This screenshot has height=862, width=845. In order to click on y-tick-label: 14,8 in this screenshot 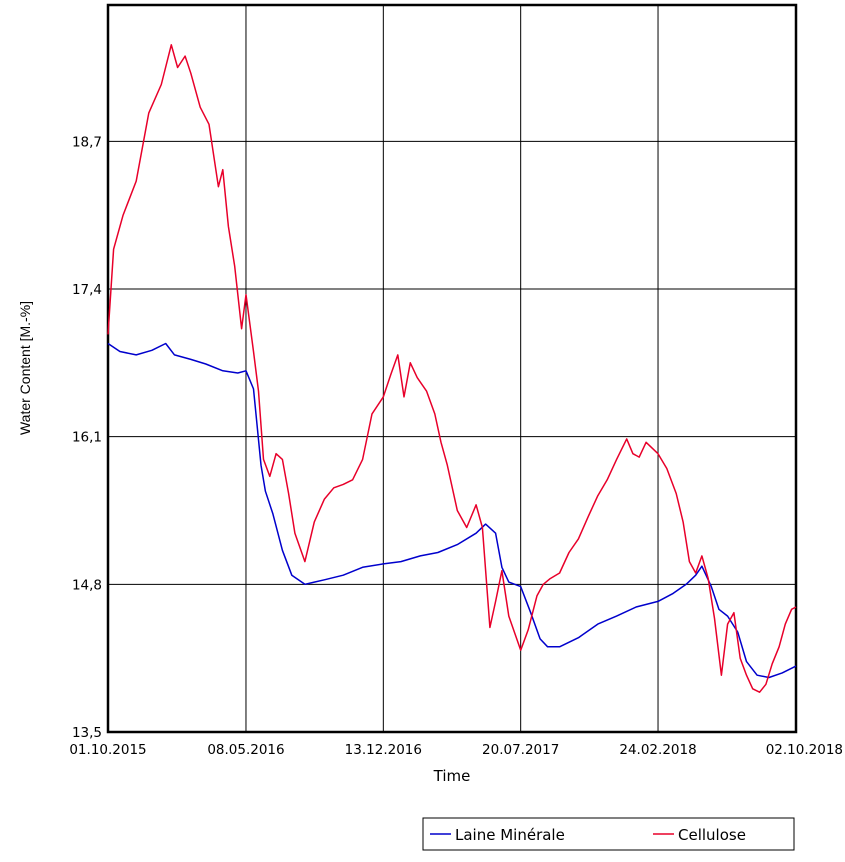, I will do `click(87, 585)`.